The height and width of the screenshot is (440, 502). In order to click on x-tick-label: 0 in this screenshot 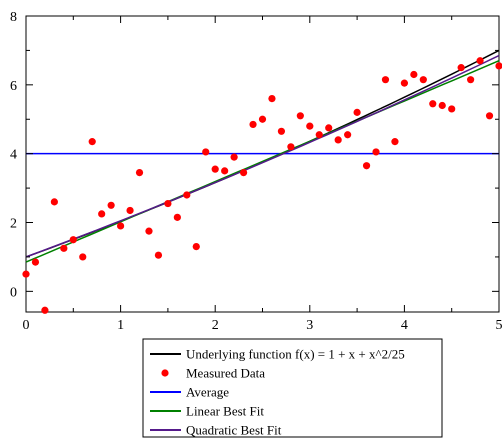, I will do `click(26, 325)`.